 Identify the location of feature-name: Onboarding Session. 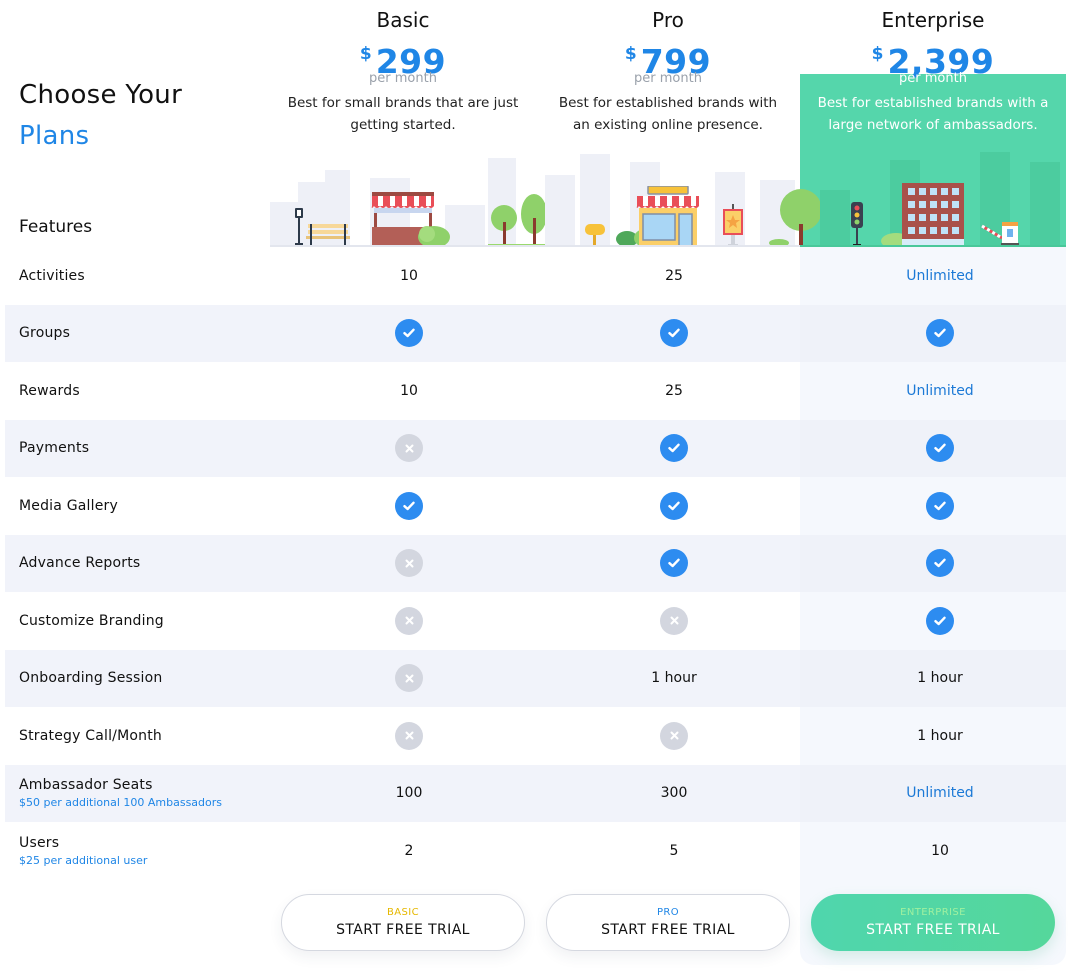
(91, 678).